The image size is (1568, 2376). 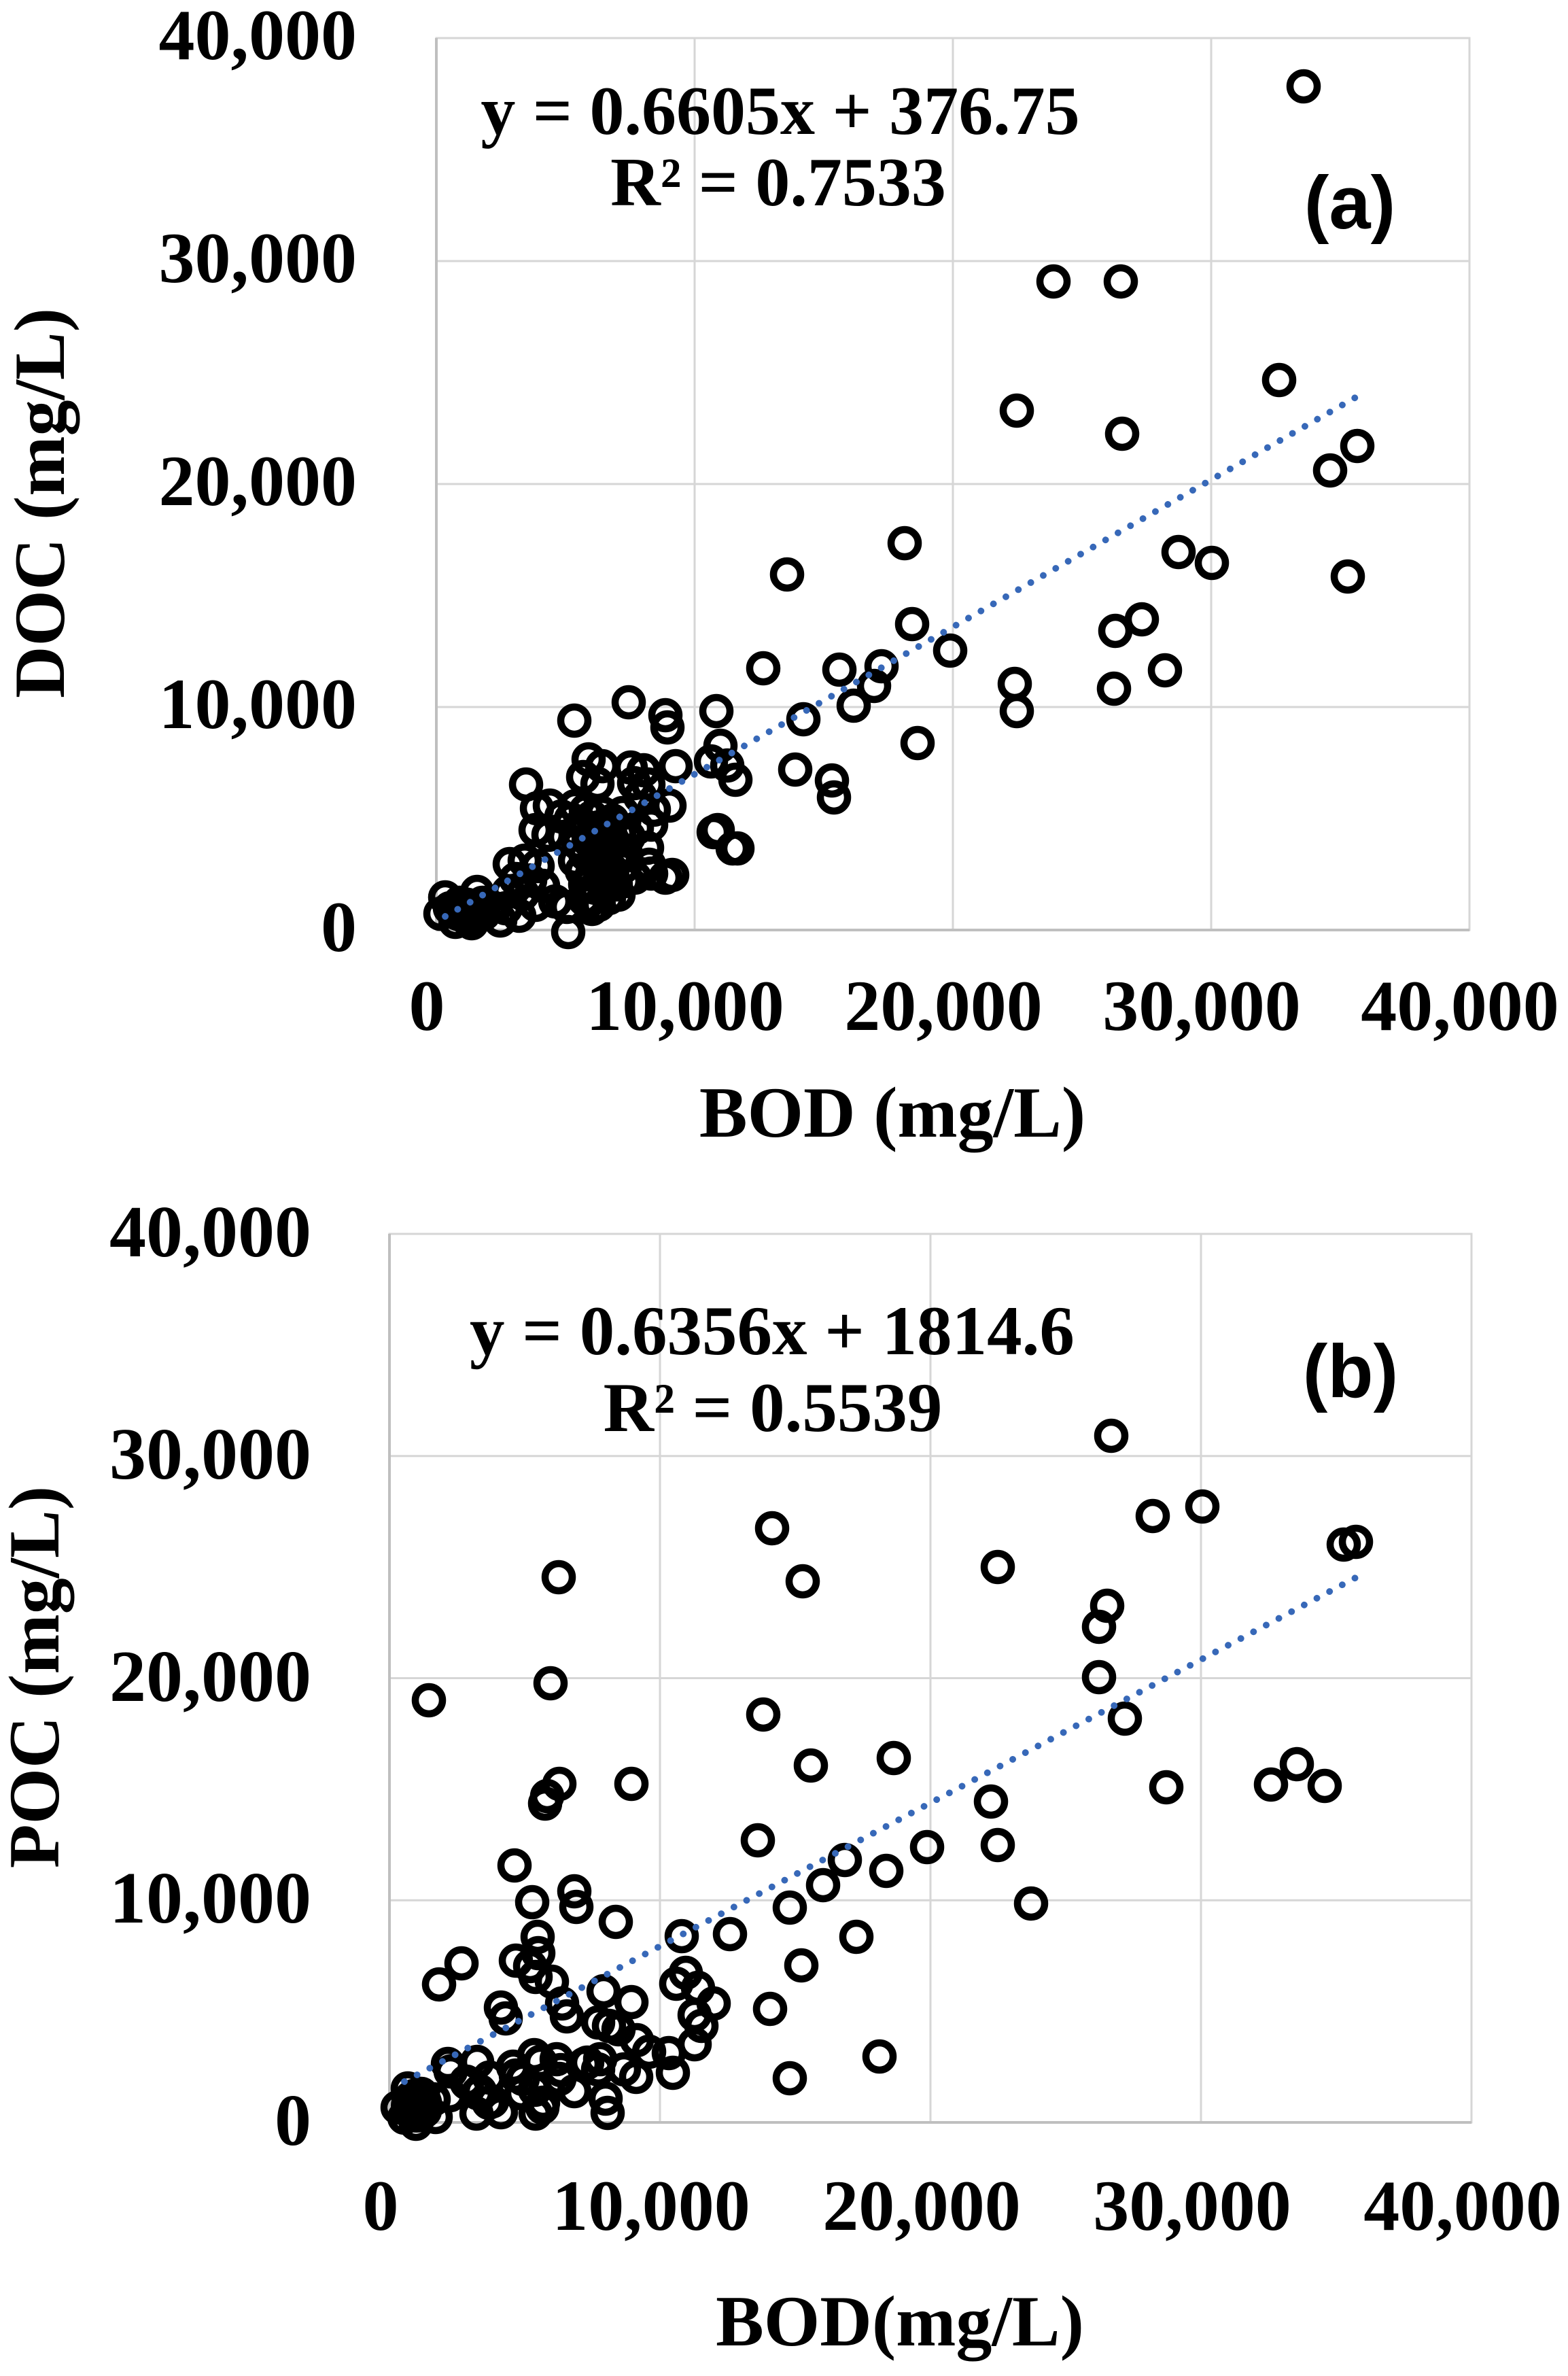 What do you see at coordinates (40, 503) in the screenshot?
I see `svg-text: DOC (mg/L)` at bounding box center [40, 503].